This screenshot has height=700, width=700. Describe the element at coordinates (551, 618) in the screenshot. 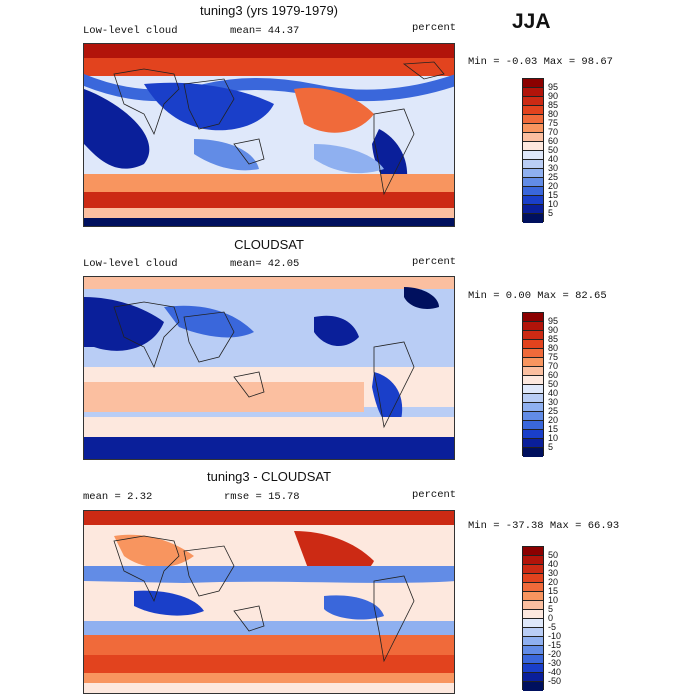

I see `colorbar-tick: 0` at that location.